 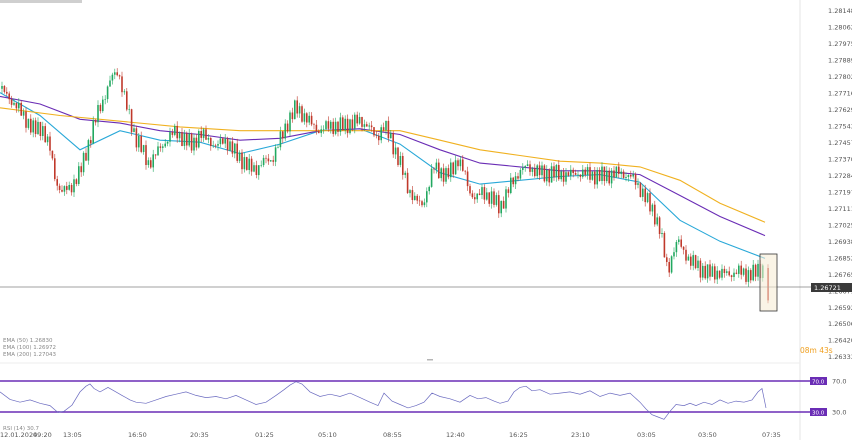 What do you see at coordinates (818, 412) in the screenshot?
I see `rsi-30-tag` at bounding box center [818, 412].